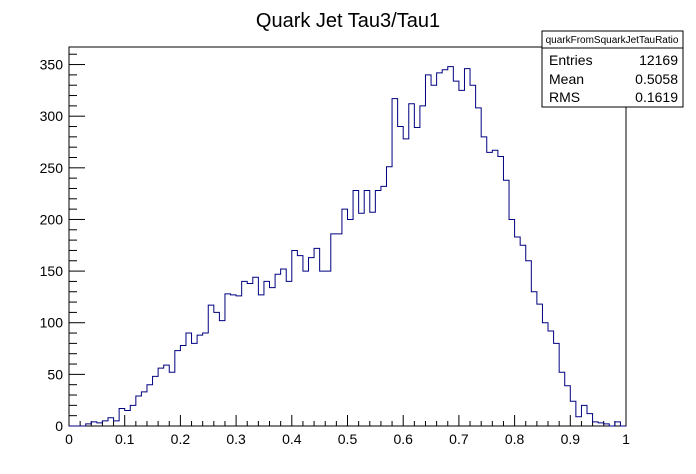 This screenshot has width=696, height=474. Describe the element at coordinates (347, 431) in the screenshot. I see `x-axis: 0 0.1 0.2 0.3 0.4 0.5 0.6 0.7 0.8 0.9 1` at that location.